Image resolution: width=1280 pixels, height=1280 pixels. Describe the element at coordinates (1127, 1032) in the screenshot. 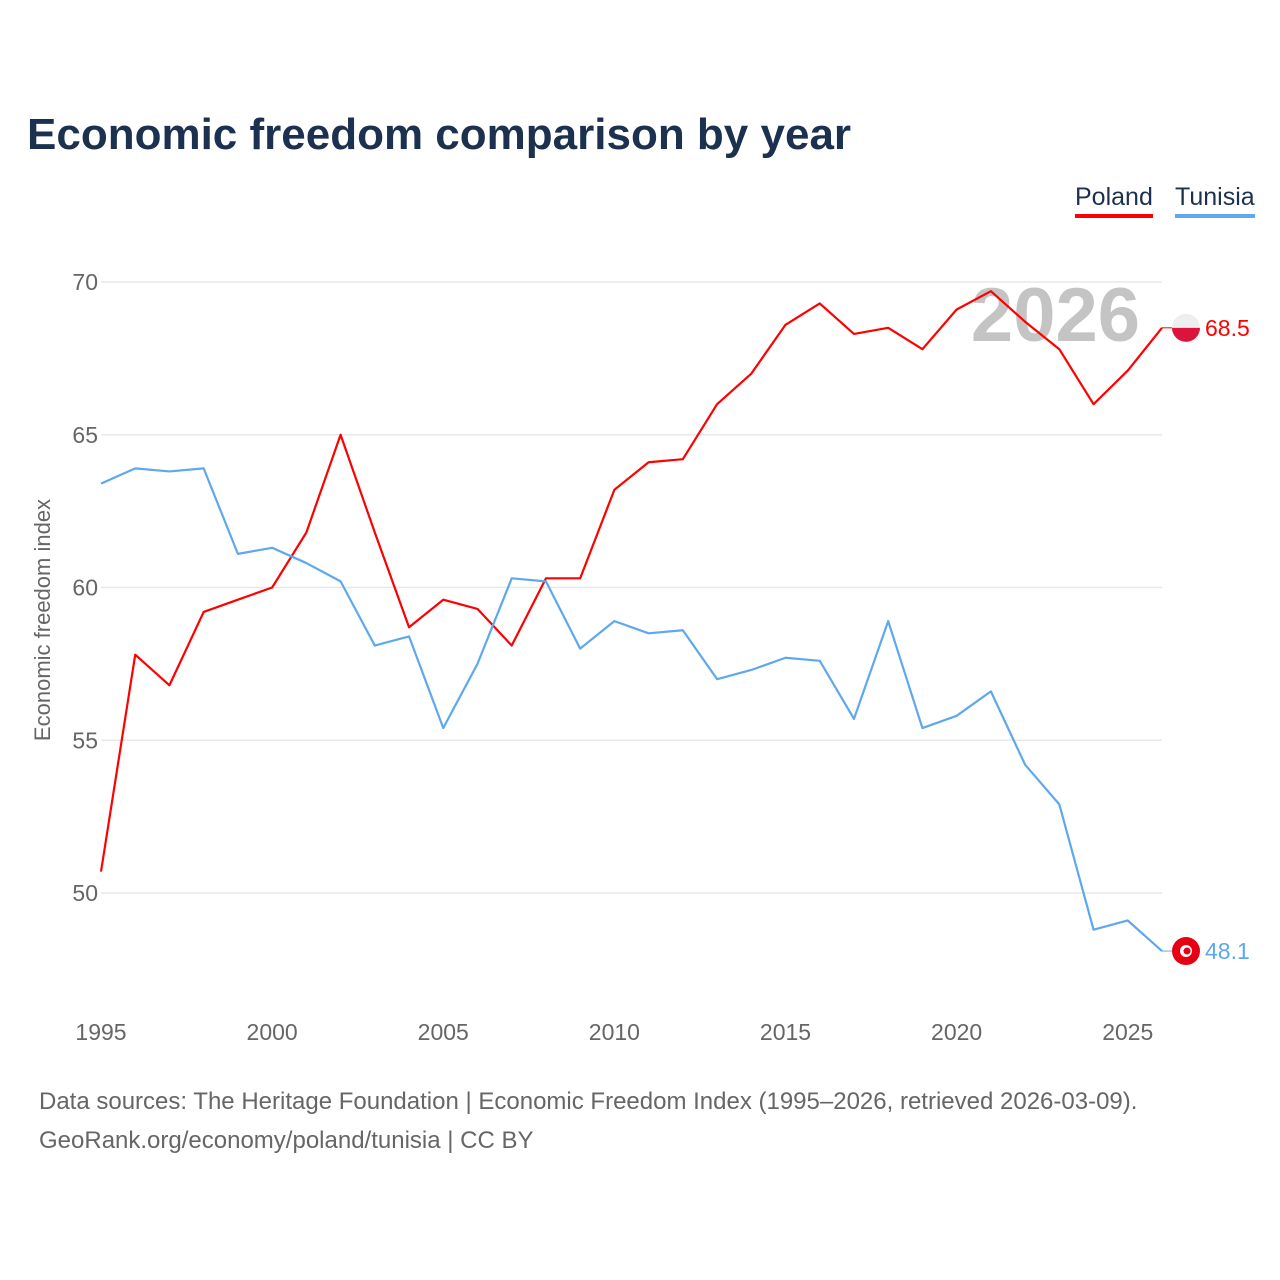

I see `x-tick-label: 2025` at that location.